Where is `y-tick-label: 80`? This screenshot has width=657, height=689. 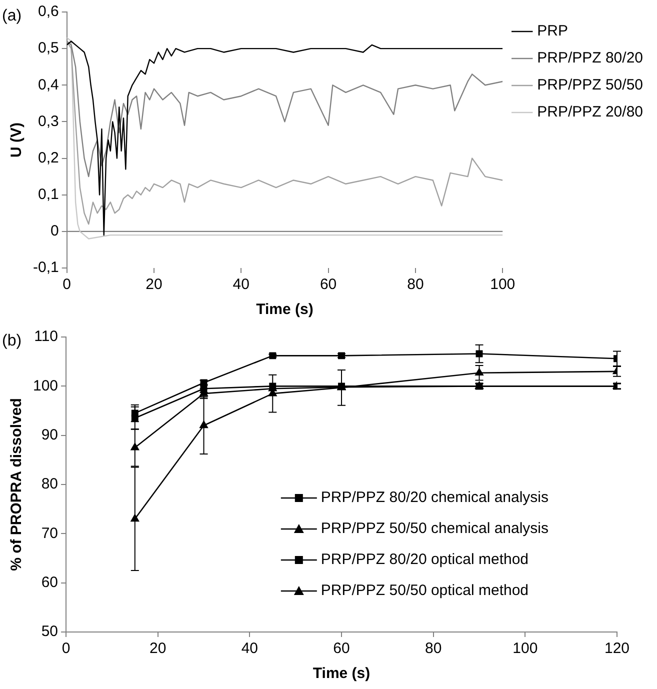
y-tick-label: 80 is located at coordinates (49, 484).